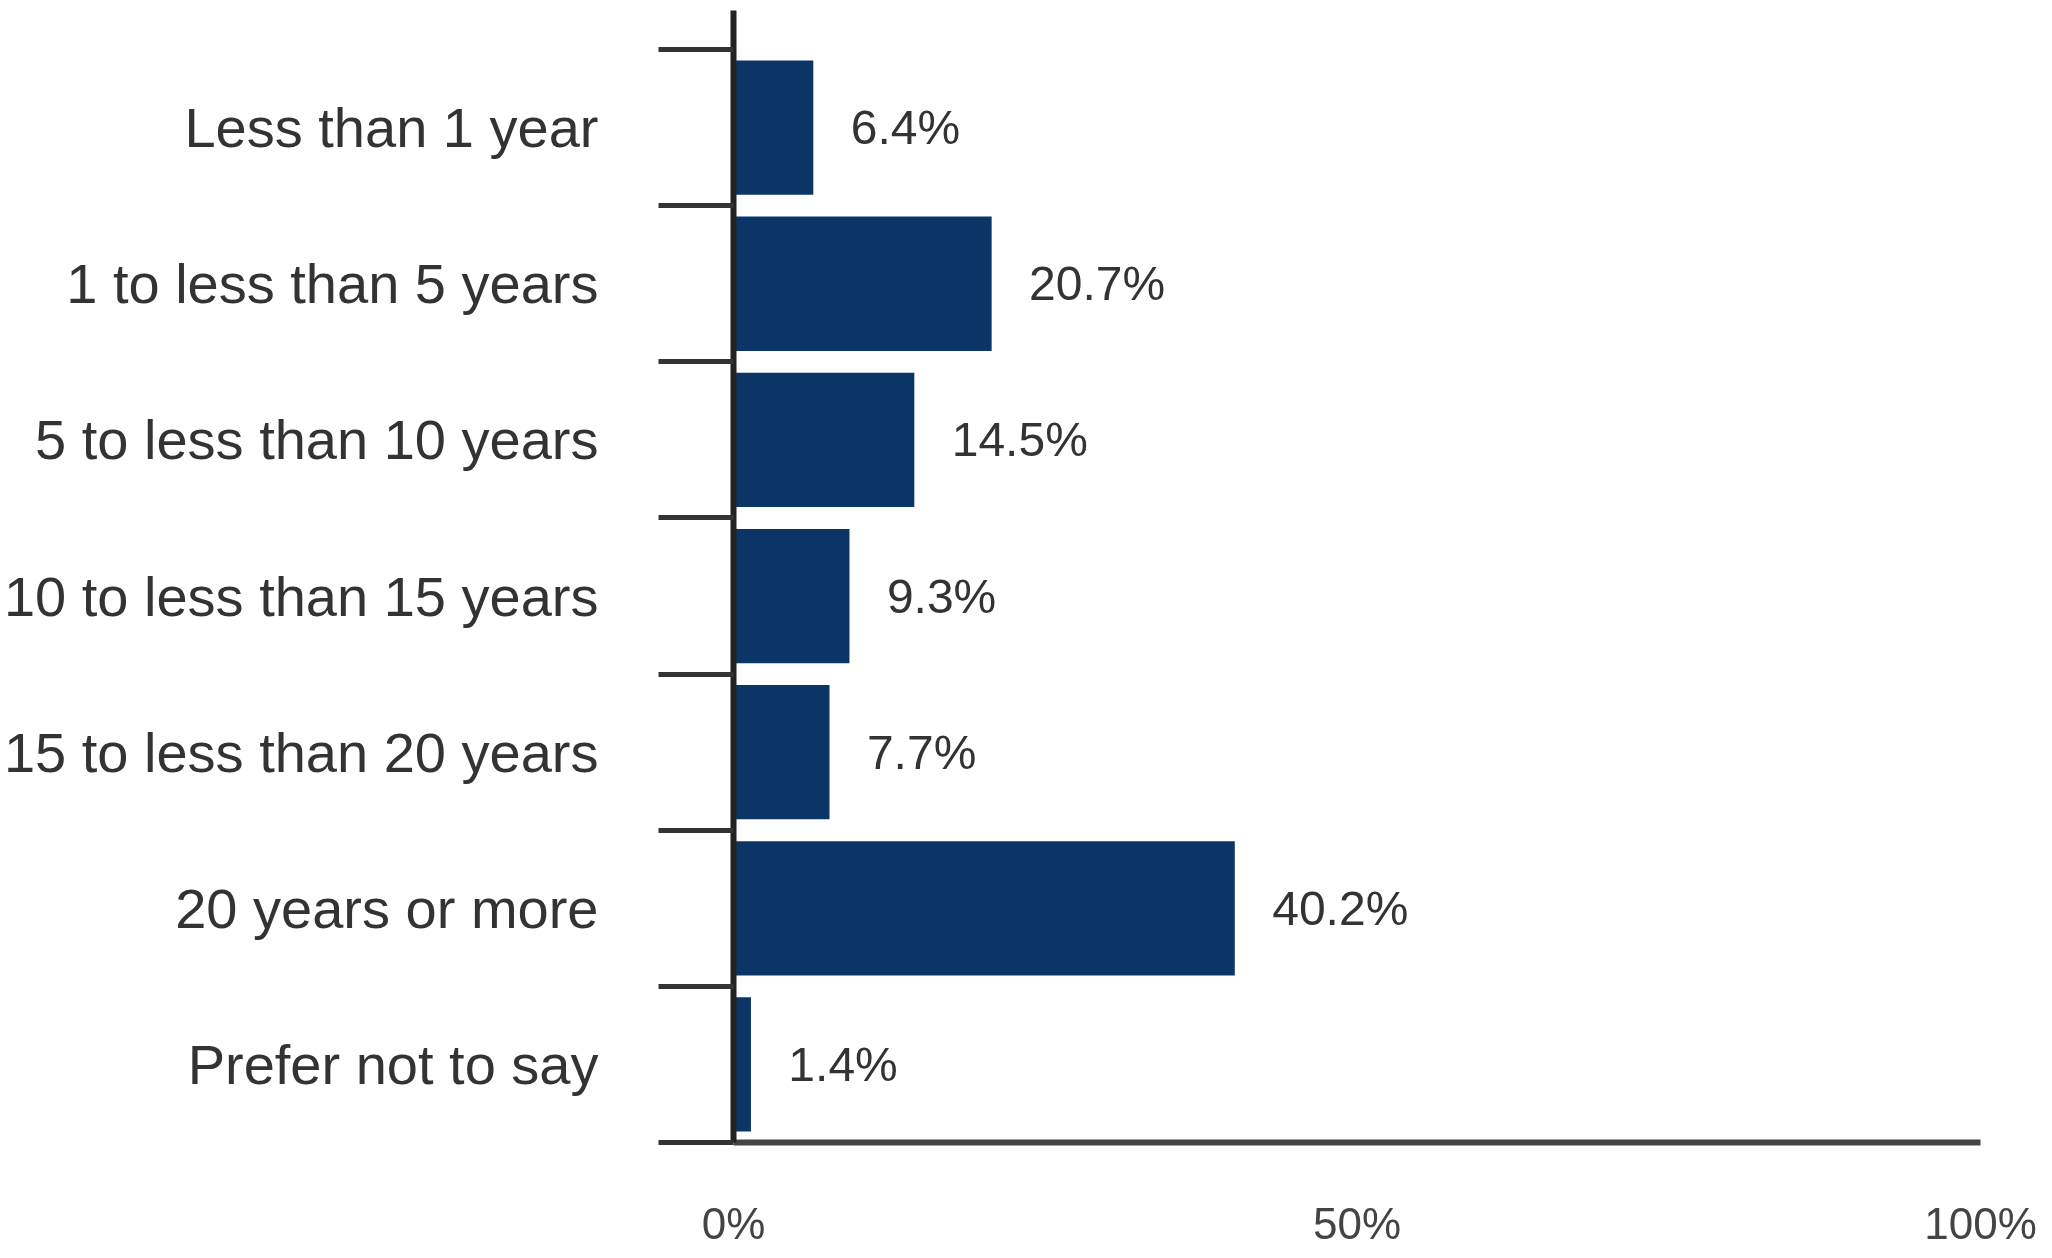 This screenshot has width=2052, height=1258. I want to click on x-tick-label: 100%, so click(1980, 1223).